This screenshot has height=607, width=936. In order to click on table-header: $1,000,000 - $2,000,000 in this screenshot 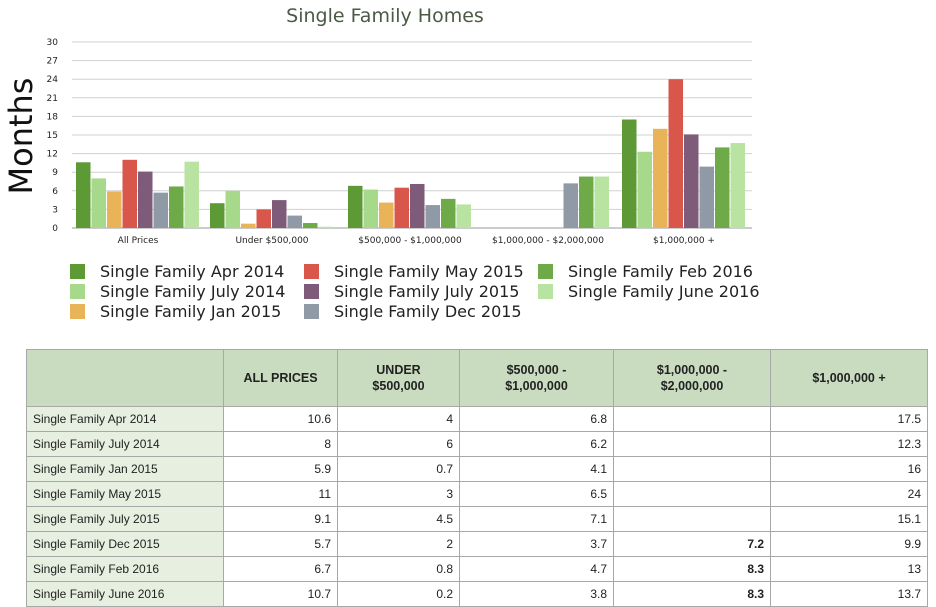, I will do `click(692, 378)`.